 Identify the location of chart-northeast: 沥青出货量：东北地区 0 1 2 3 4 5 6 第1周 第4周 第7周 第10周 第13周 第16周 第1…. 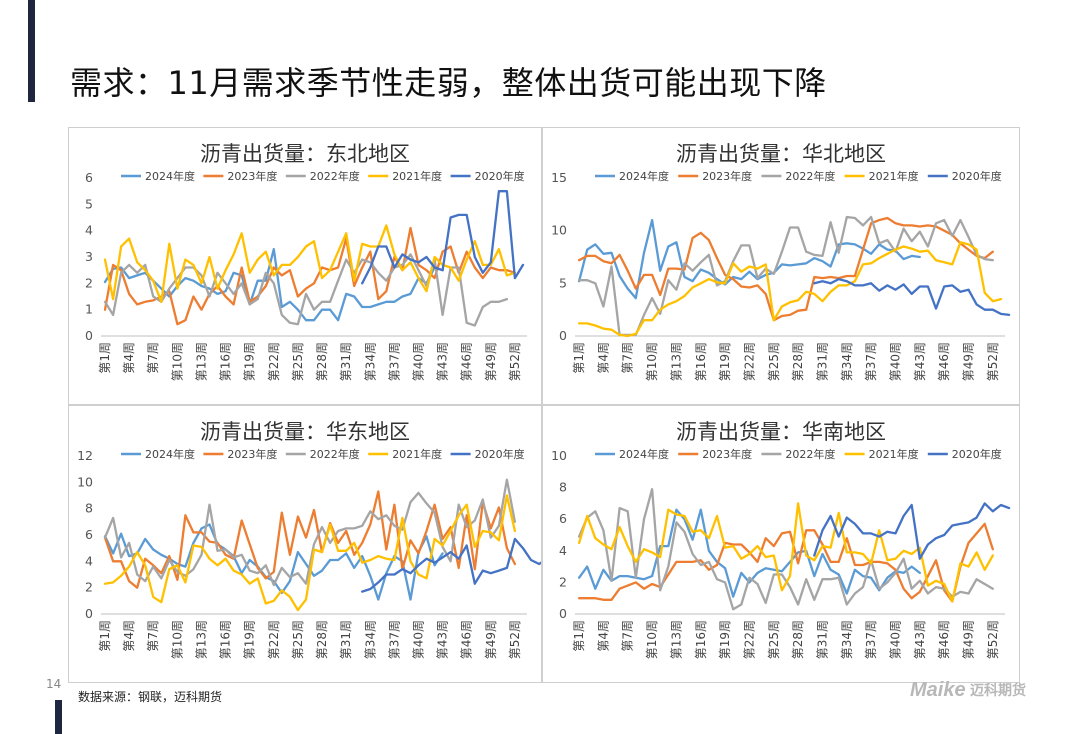
(306, 261).